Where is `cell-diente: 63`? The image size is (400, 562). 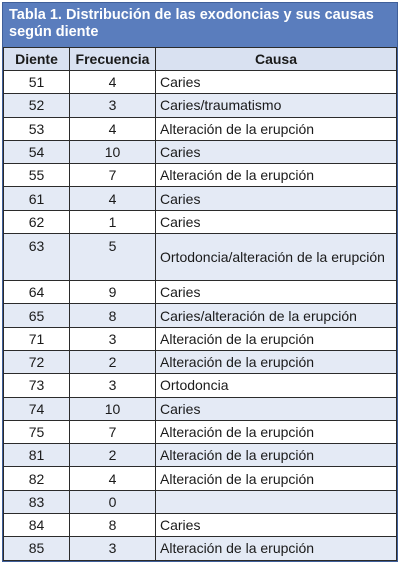
cell-diente: 63 is located at coordinates (36, 257).